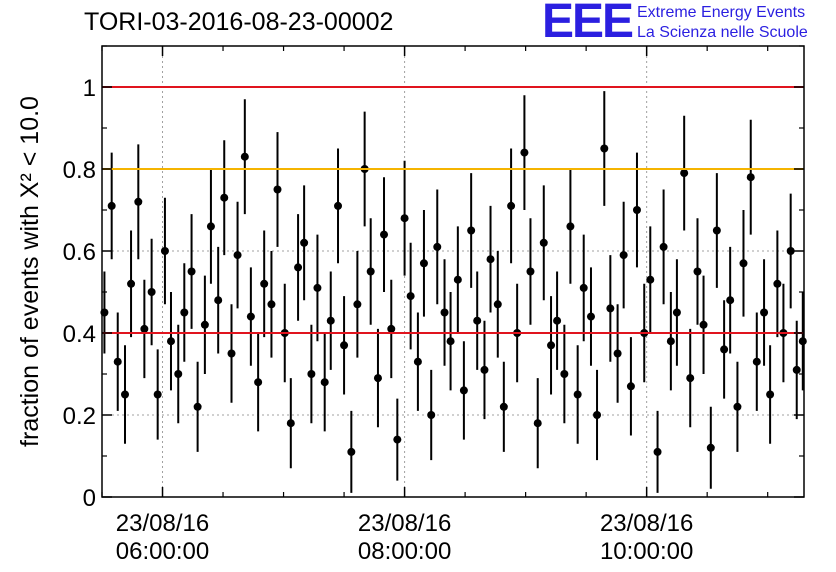 This screenshot has width=836, height=572. Describe the element at coordinates (79, 334) in the screenshot. I see `y-tick-label: 0.4` at that location.